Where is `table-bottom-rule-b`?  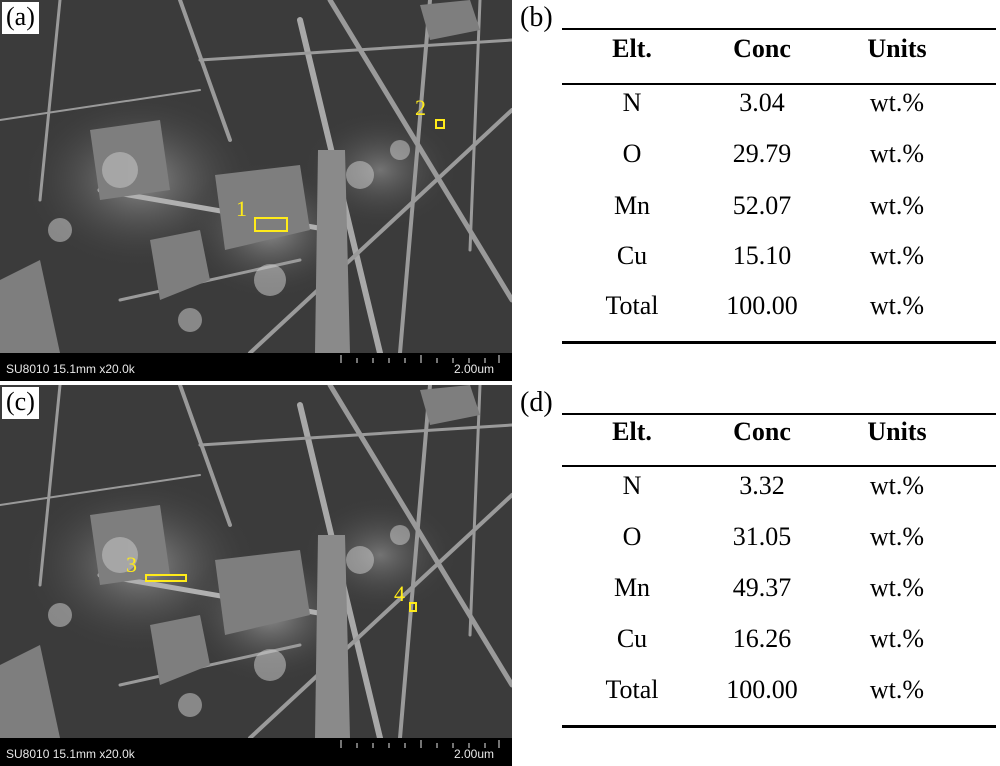 table-bottom-rule-b is located at coordinates (779, 342).